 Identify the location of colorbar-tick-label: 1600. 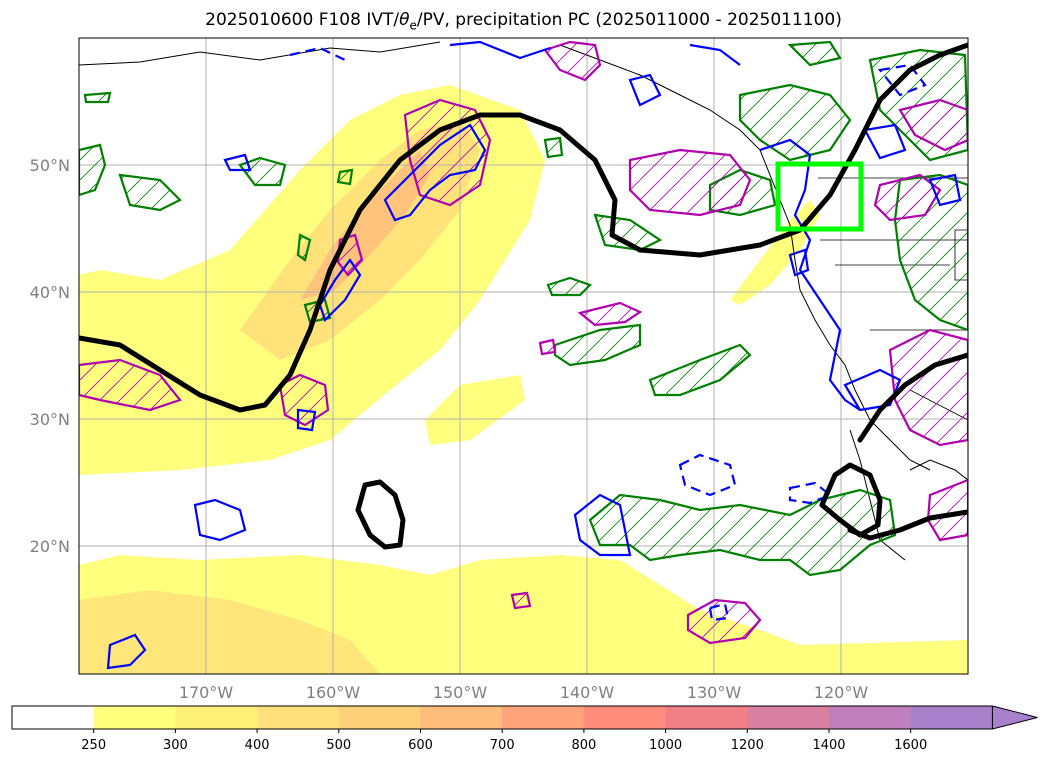
(910, 745).